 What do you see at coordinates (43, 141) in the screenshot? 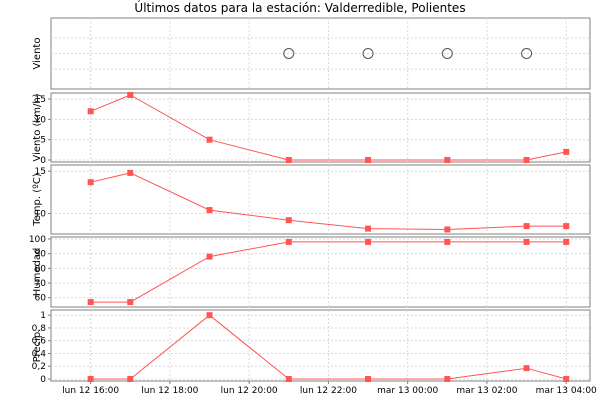
I see `y-tick-label: 5` at bounding box center [43, 141].